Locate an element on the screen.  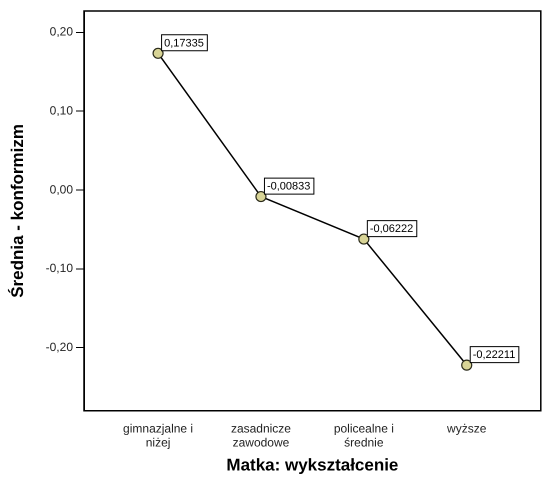
data-label: 0,17335 is located at coordinates (184, 43).